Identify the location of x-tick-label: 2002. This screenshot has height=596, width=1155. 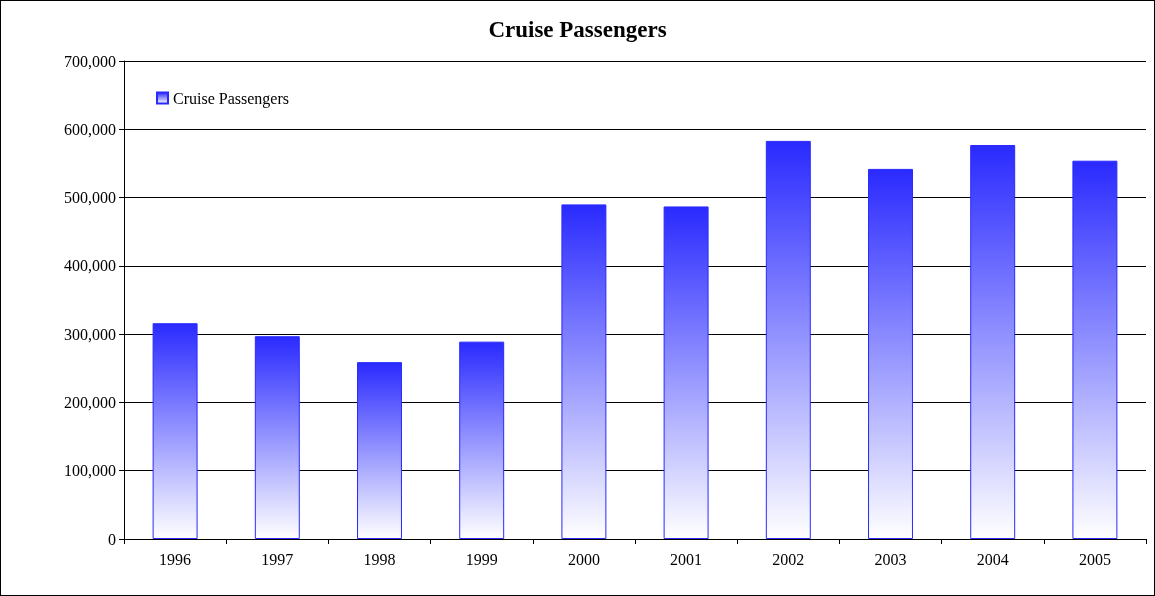
(788, 559).